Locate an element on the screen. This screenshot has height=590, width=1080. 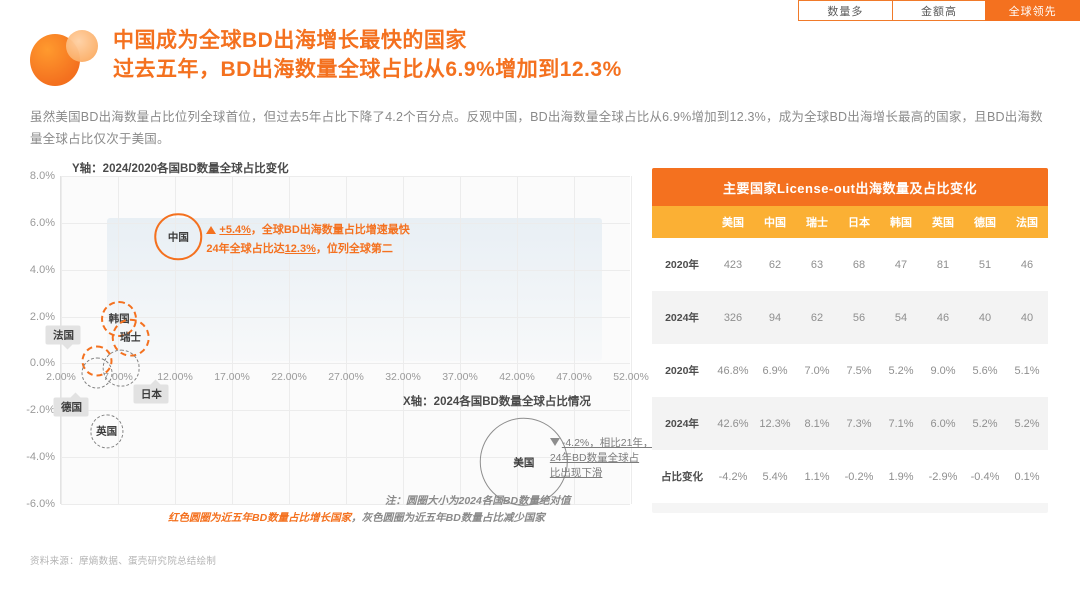
chart-size-note: 注：圆圈大小为2024各国BD数量绝对值 is located at coordinates (478, 501).